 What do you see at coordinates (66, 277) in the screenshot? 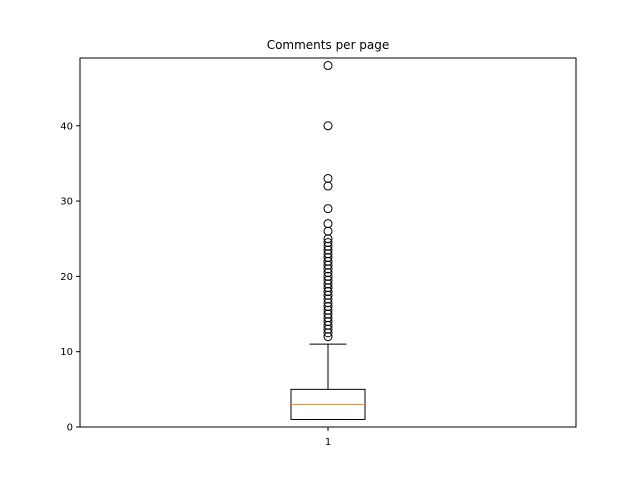
I see `y-tick-label: 20` at bounding box center [66, 277].